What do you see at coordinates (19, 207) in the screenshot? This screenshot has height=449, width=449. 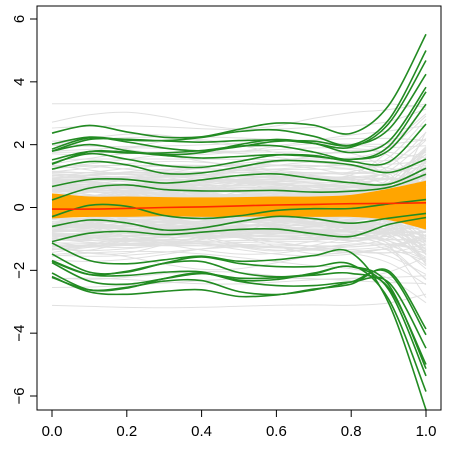 I see `y-tick-label: 0` at bounding box center [19, 207].